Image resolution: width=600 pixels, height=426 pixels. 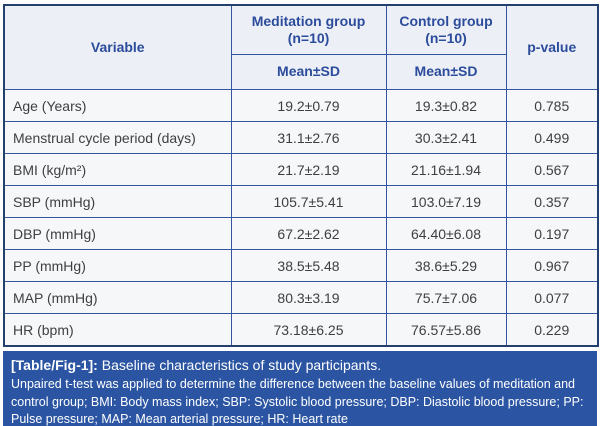 What do you see at coordinates (308, 201) in the screenshot?
I see `meditation-value-cell: 105.7±5.41` at bounding box center [308, 201].